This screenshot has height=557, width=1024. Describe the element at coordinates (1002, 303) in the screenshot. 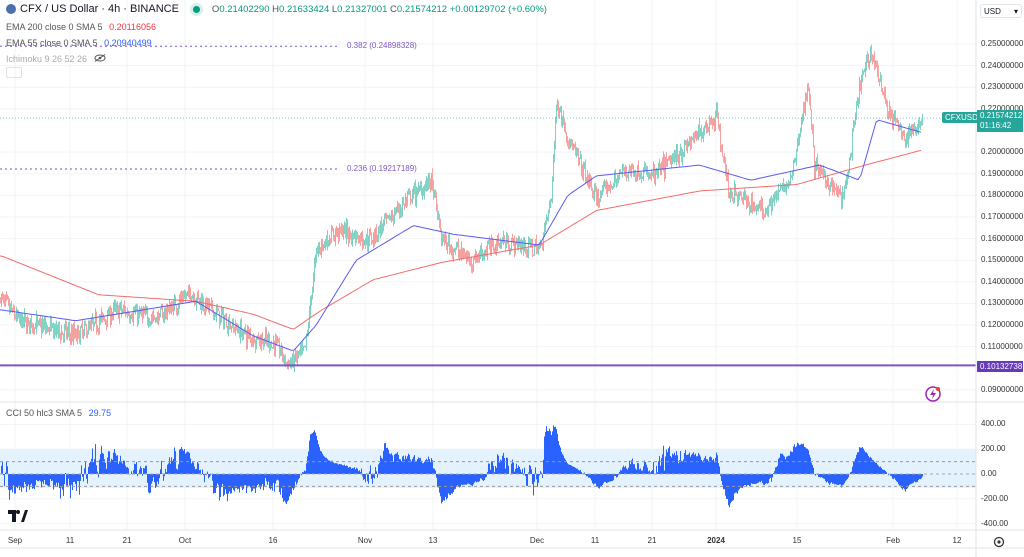

I see `price-tick: 0.13000000` at that location.